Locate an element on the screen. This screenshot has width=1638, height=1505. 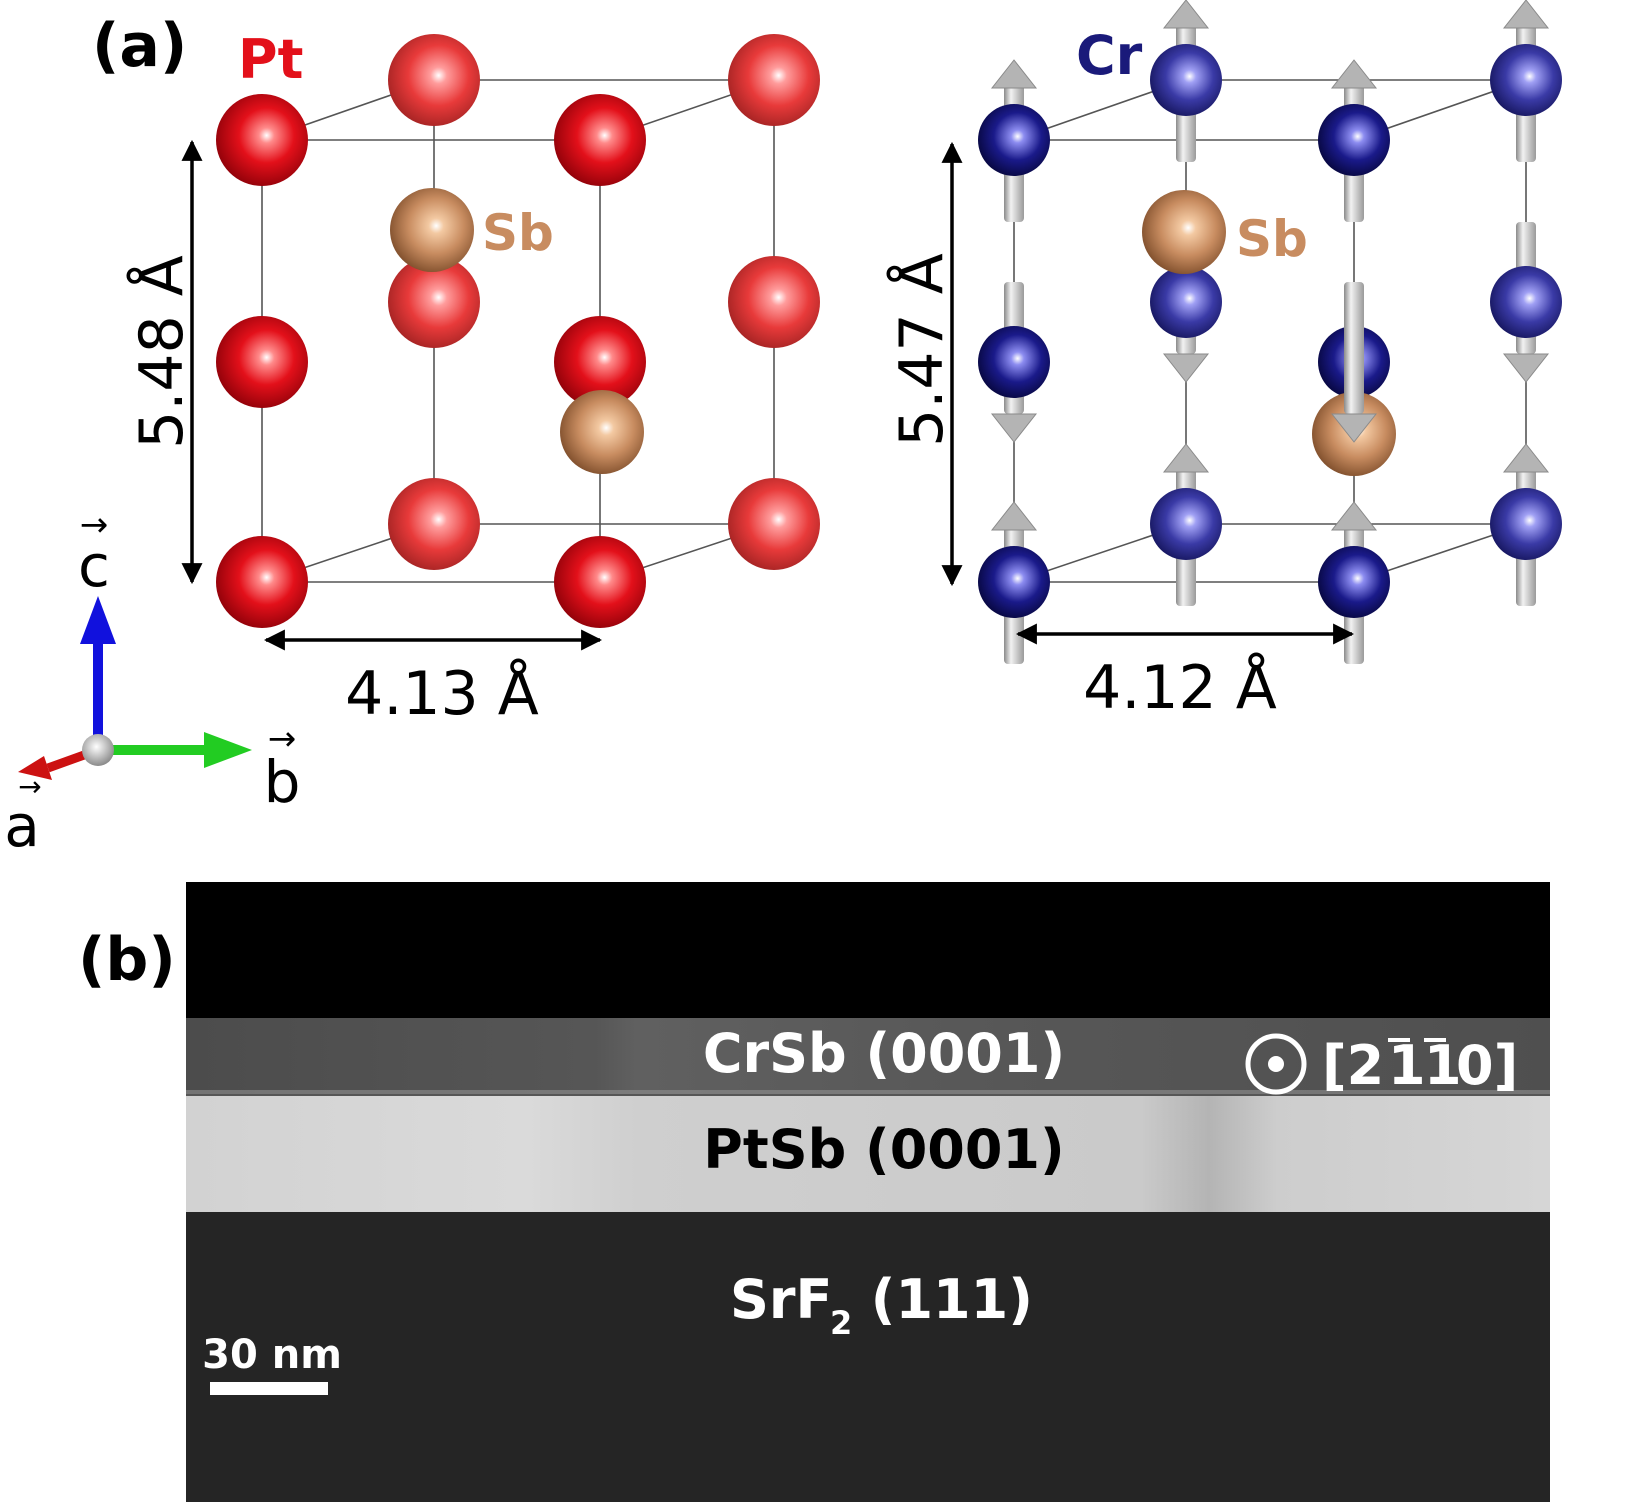
b-axis-vector-mark: → is located at coordinates (282, 739).